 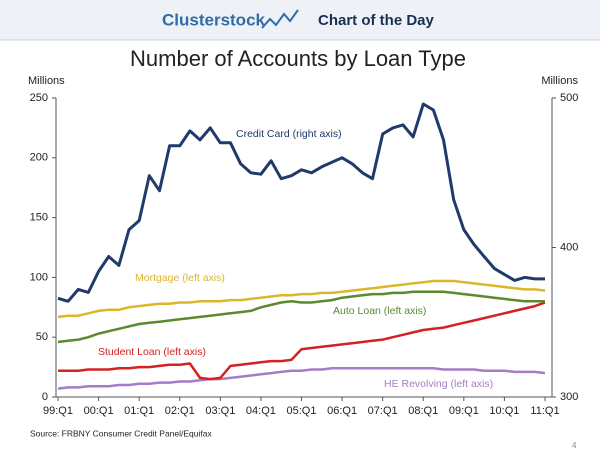 I want to click on x-tick-label: 11:Q1, so click(x=544, y=411).